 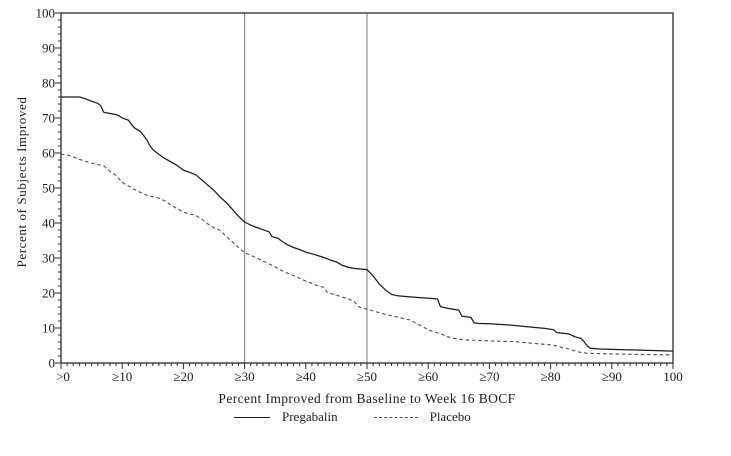 What do you see at coordinates (21, 182) in the screenshot?
I see `y-axis-title: Percent of Subjects Improved` at bounding box center [21, 182].